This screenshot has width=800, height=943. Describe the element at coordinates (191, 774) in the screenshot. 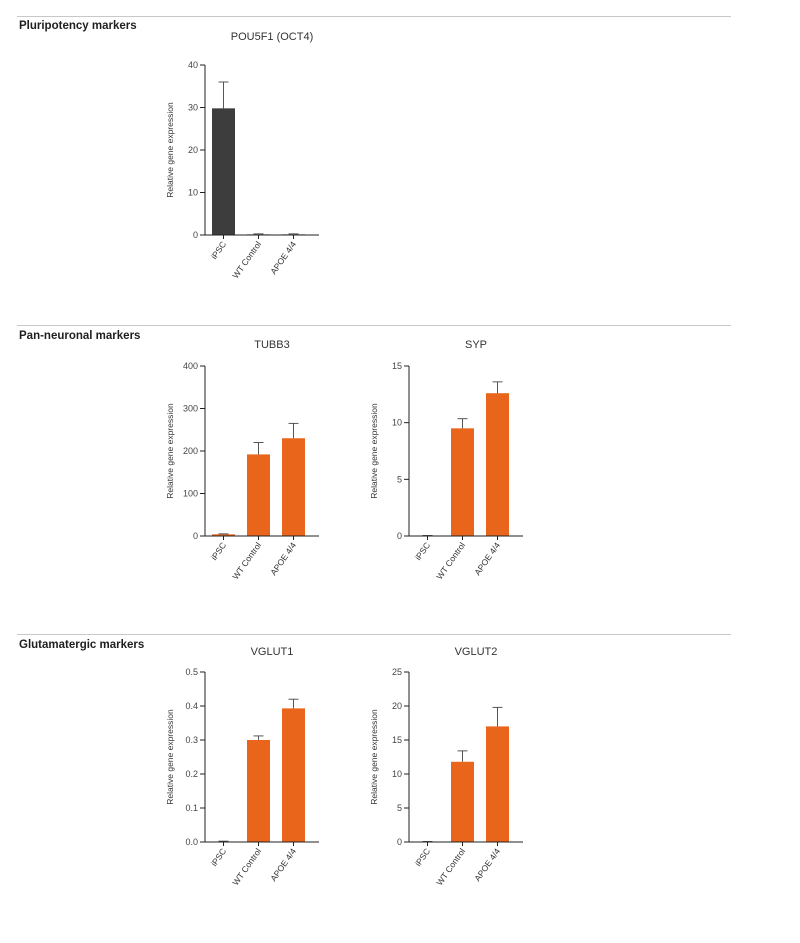

I see `y-tick-label: 0.2` at that location.